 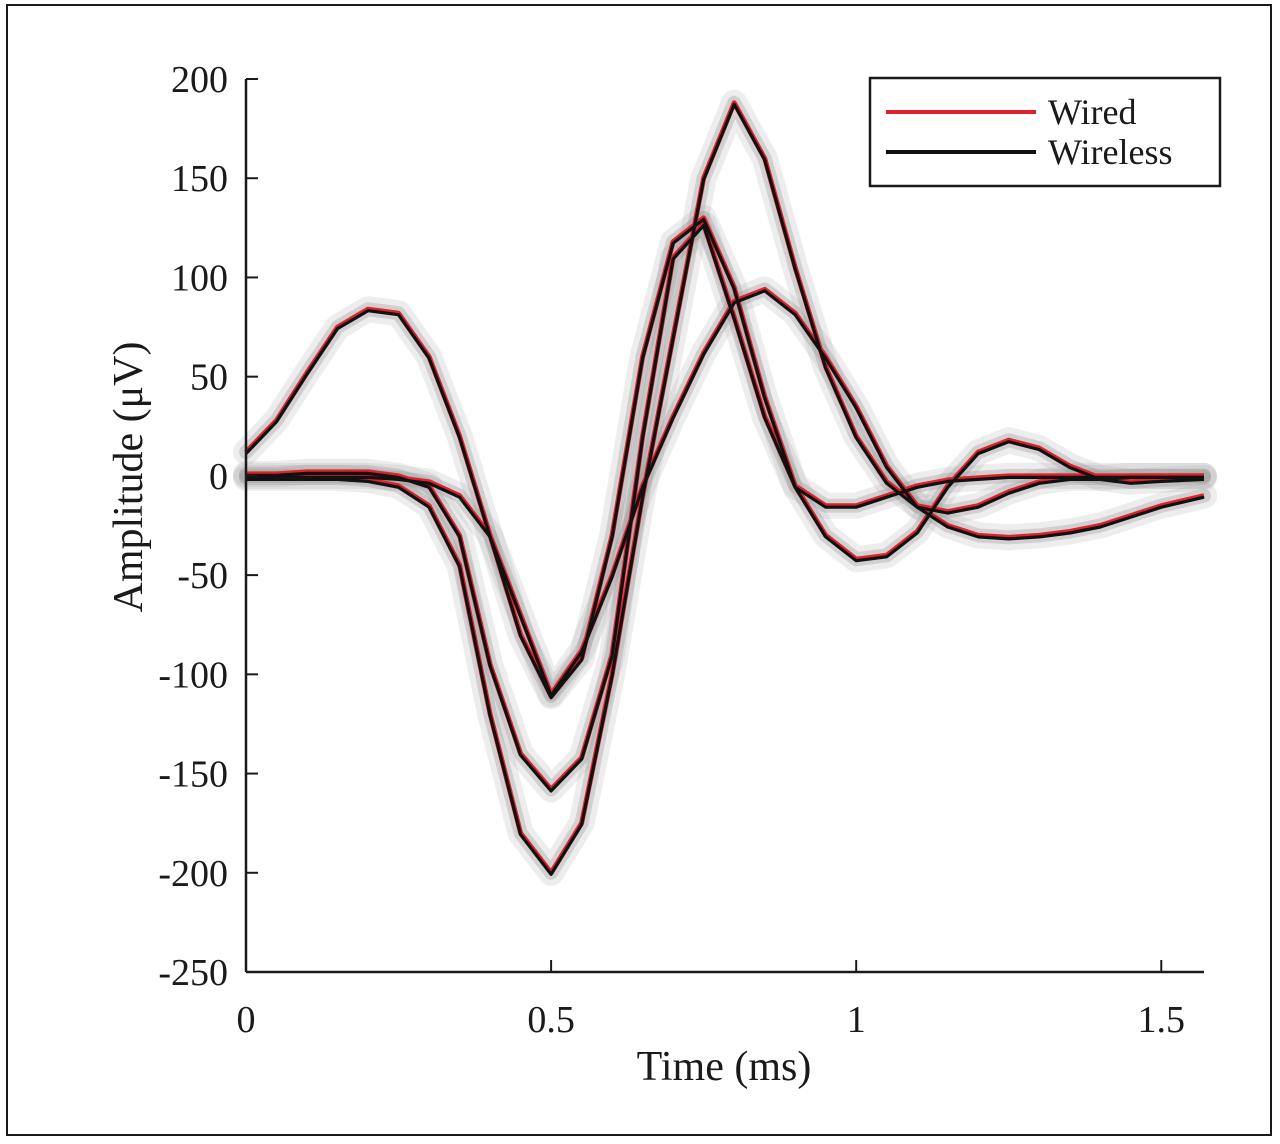 I want to click on legend: Wired Wireless, so click(x=1045, y=132).